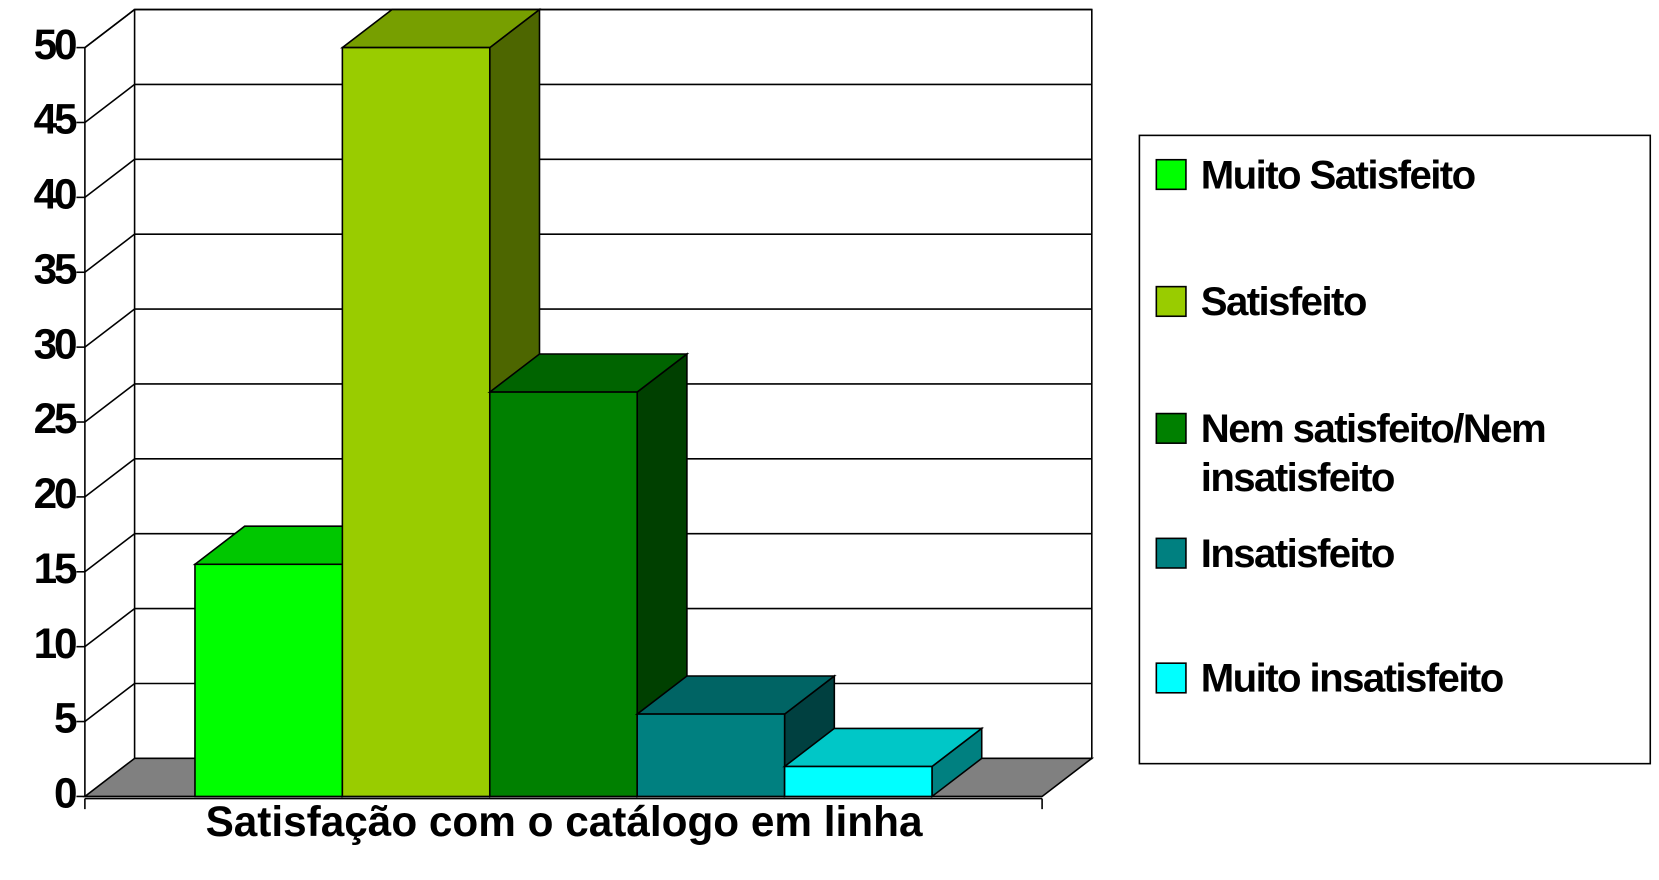  Describe the element at coordinates (55, 418) in the screenshot. I see `y-tick-label: 25` at that location.